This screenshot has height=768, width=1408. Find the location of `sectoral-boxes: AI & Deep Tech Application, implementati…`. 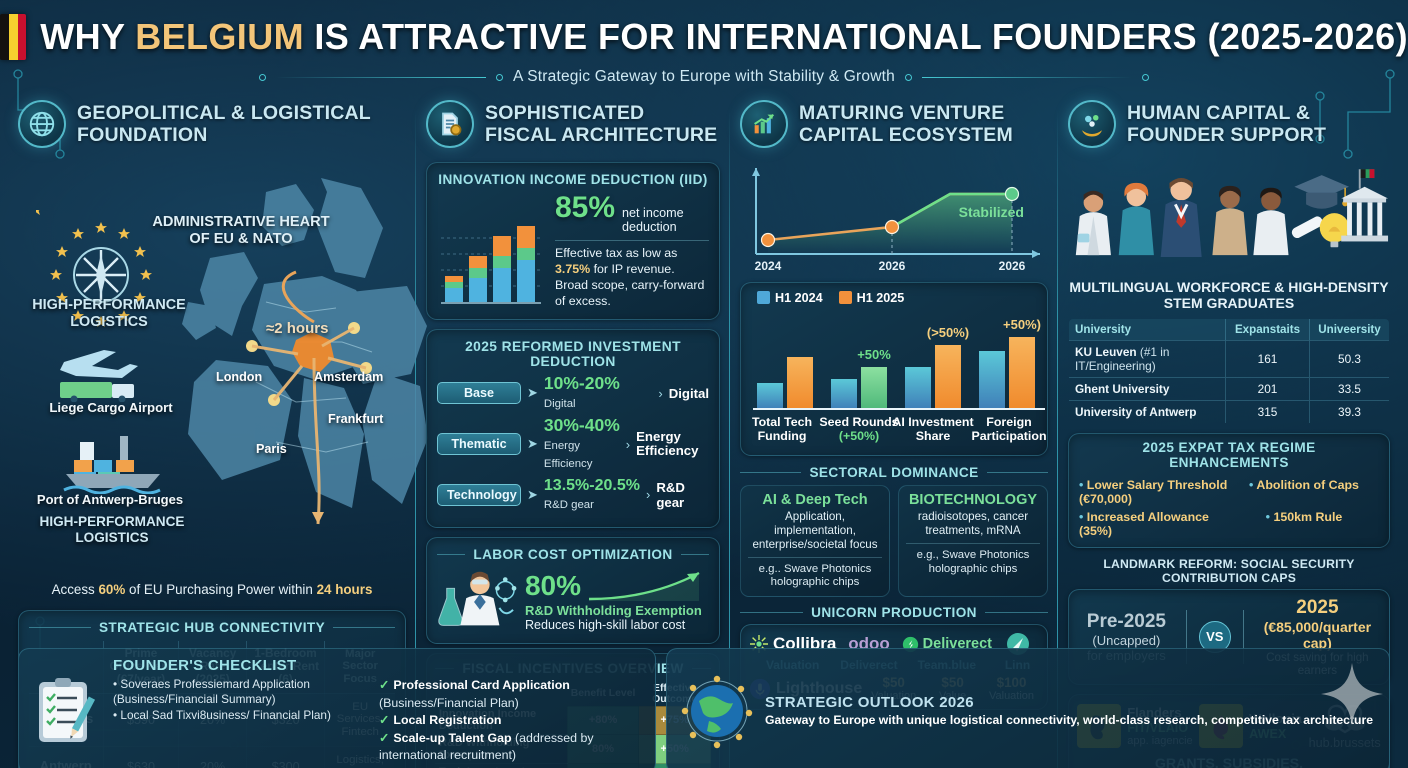

sectoral-boxes: AI & Deep Tech Application, implementati… is located at coordinates (894, 541).